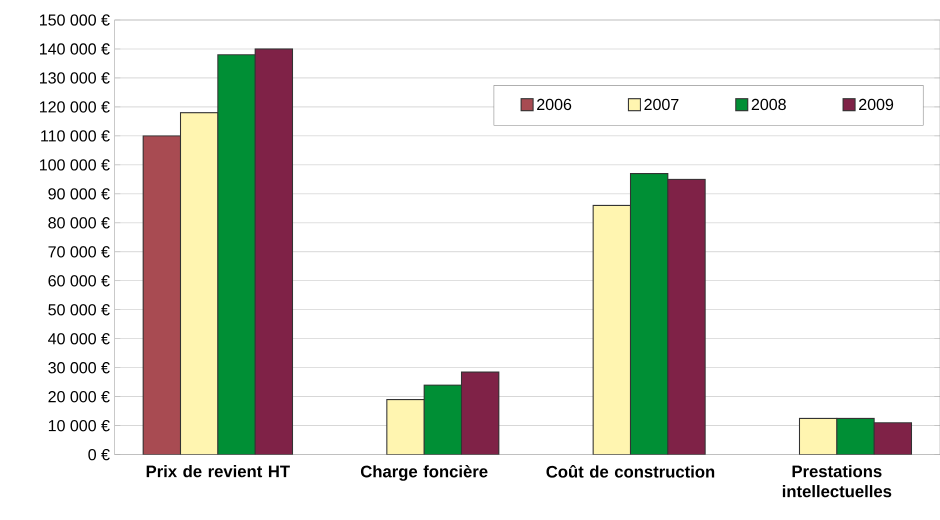 The height and width of the screenshot is (520, 940). I want to click on y-tick-label: 70 000 €, so click(79, 252).